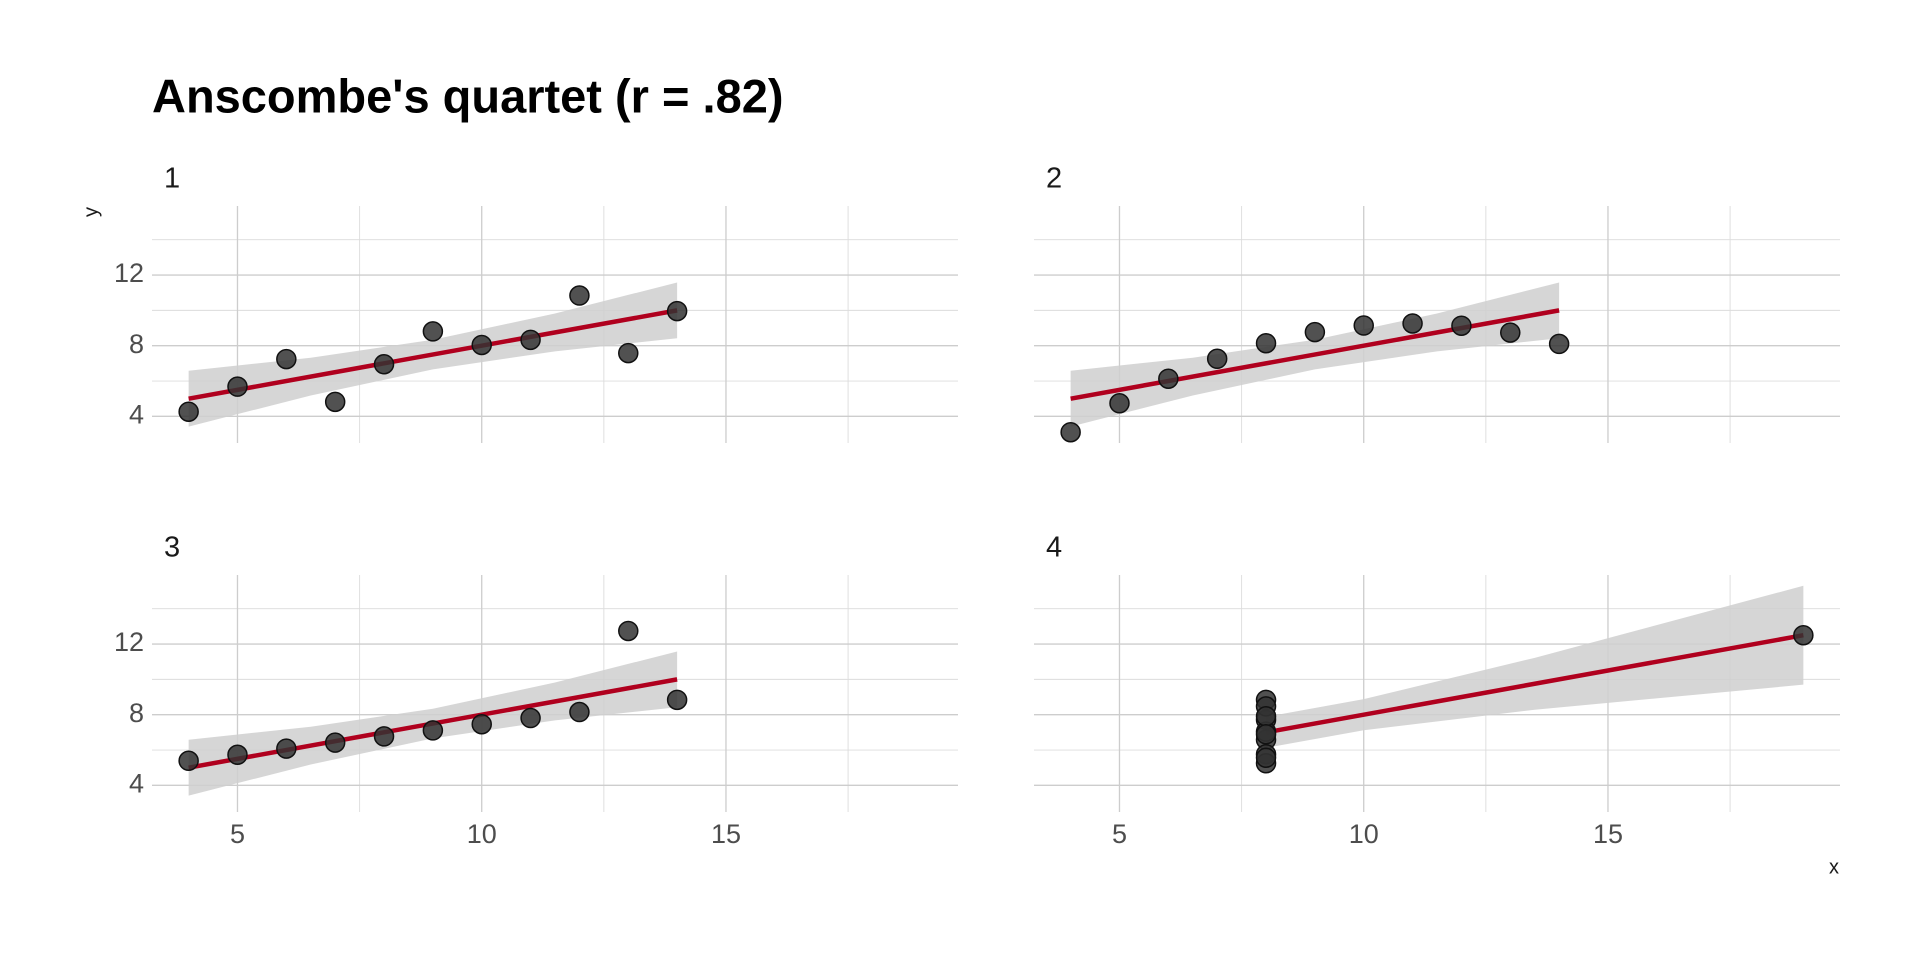  Describe the element at coordinates (91, 212) in the screenshot. I see `y-axis-label: y` at that location.